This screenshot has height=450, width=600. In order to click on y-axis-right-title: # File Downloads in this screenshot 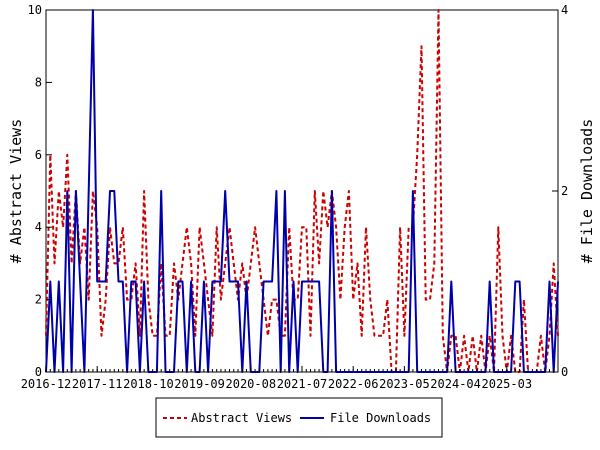, I will do `click(587, 191)`.